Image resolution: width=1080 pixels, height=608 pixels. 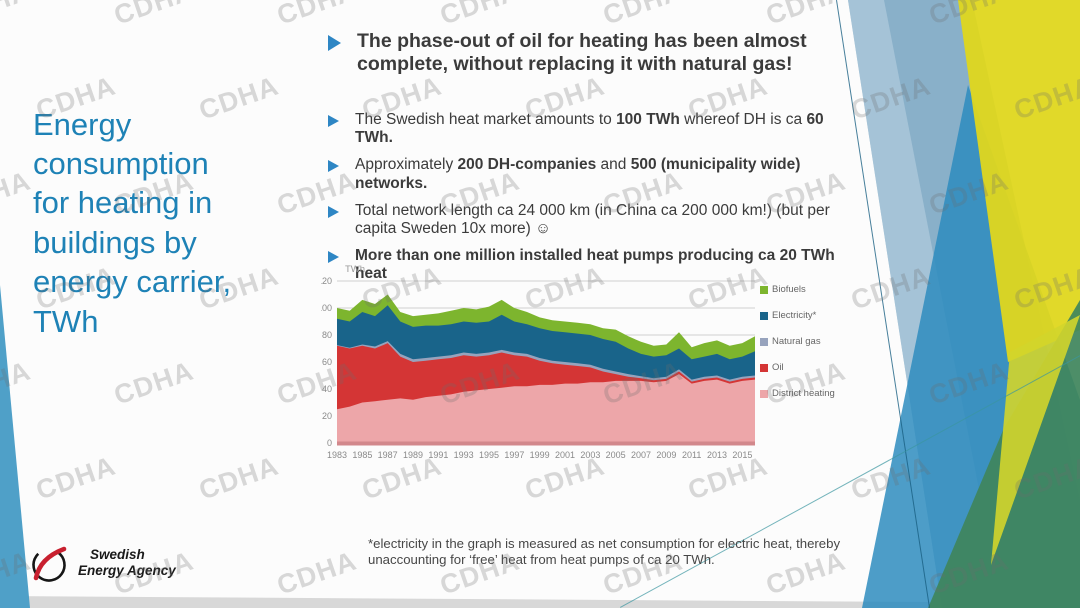 What do you see at coordinates (514, 455) in the screenshot?
I see `svg-text: 1997` at bounding box center [514, 455].